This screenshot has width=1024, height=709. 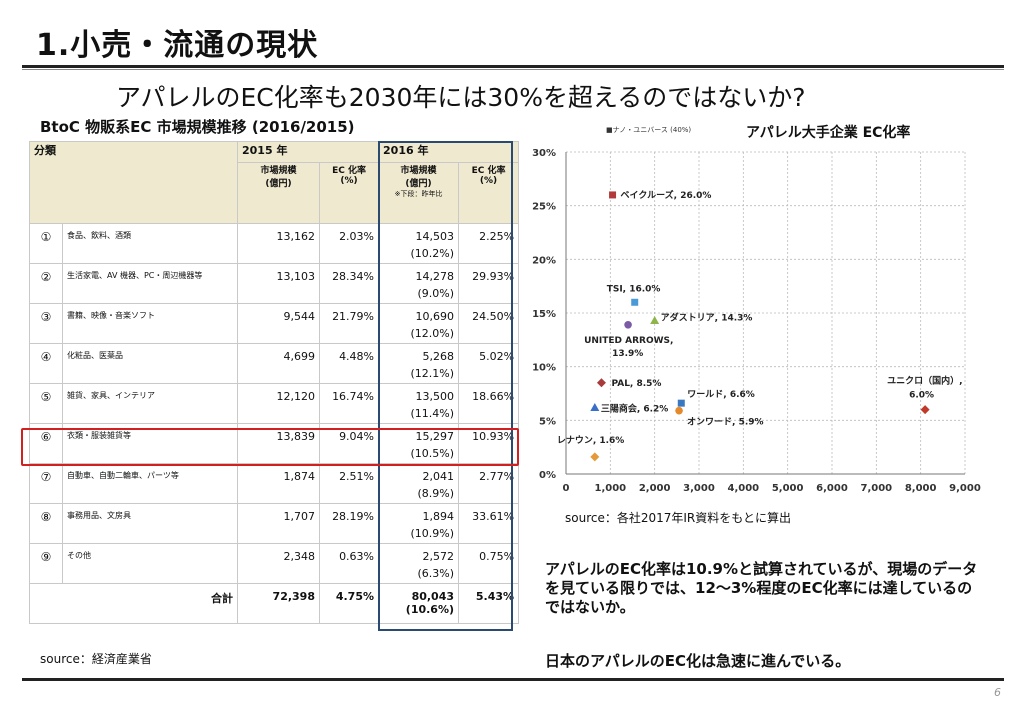 I want to click on x-tick-label: 5,000, so click(x=788, y=488).